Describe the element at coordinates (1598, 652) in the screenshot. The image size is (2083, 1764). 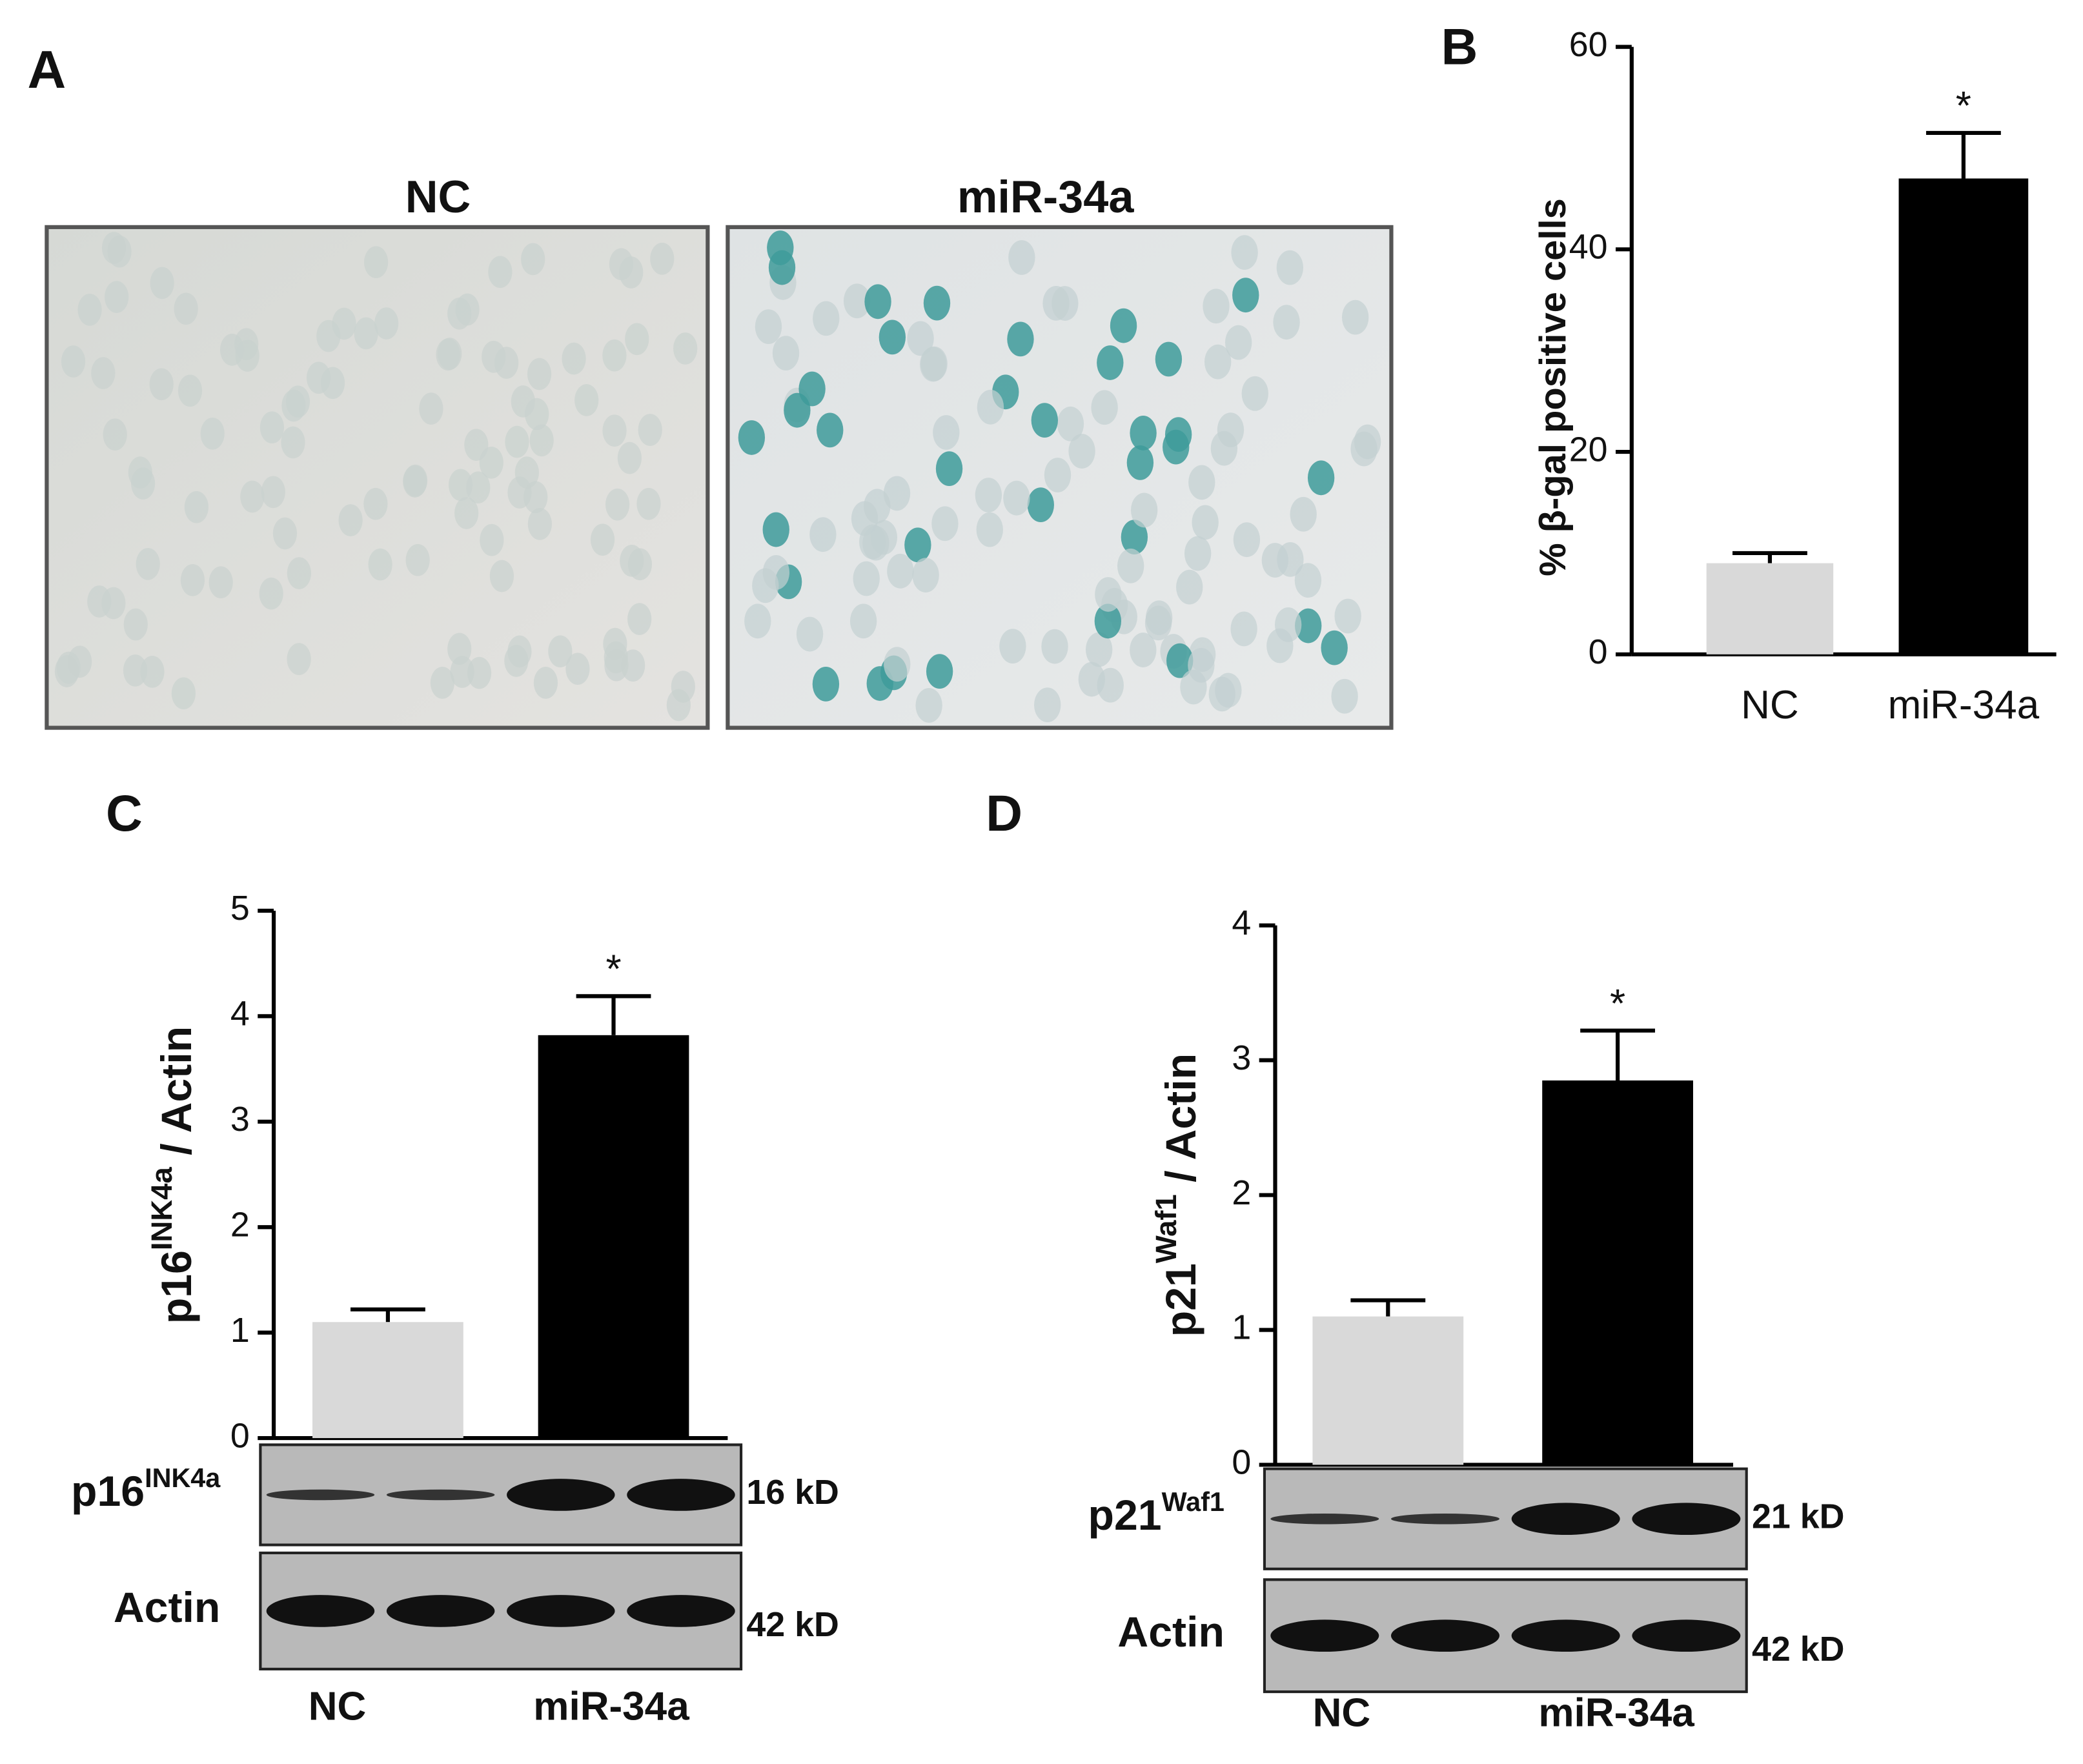
I see `y-tick-label: 0` at that location.